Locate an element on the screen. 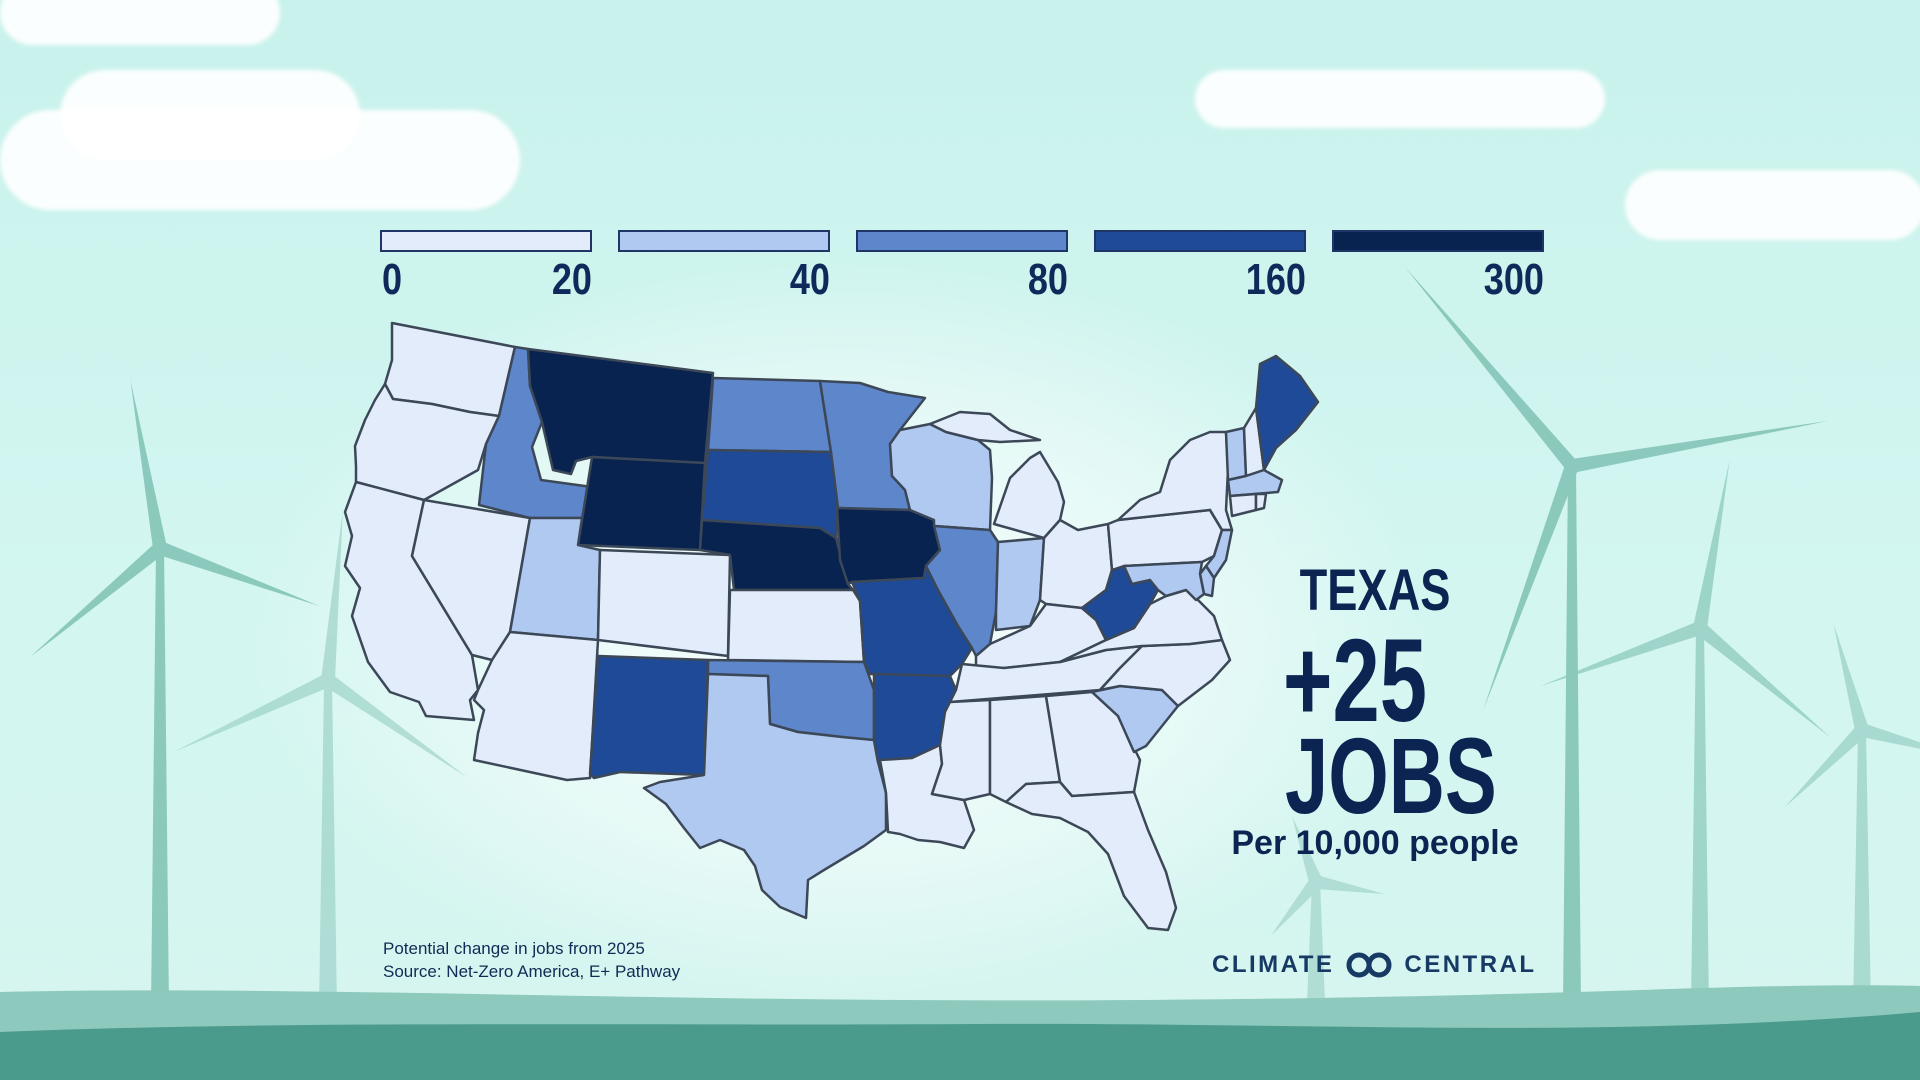 The image size is (1920, 1080). state-rhode-island is located at coordinates (1261, 502).